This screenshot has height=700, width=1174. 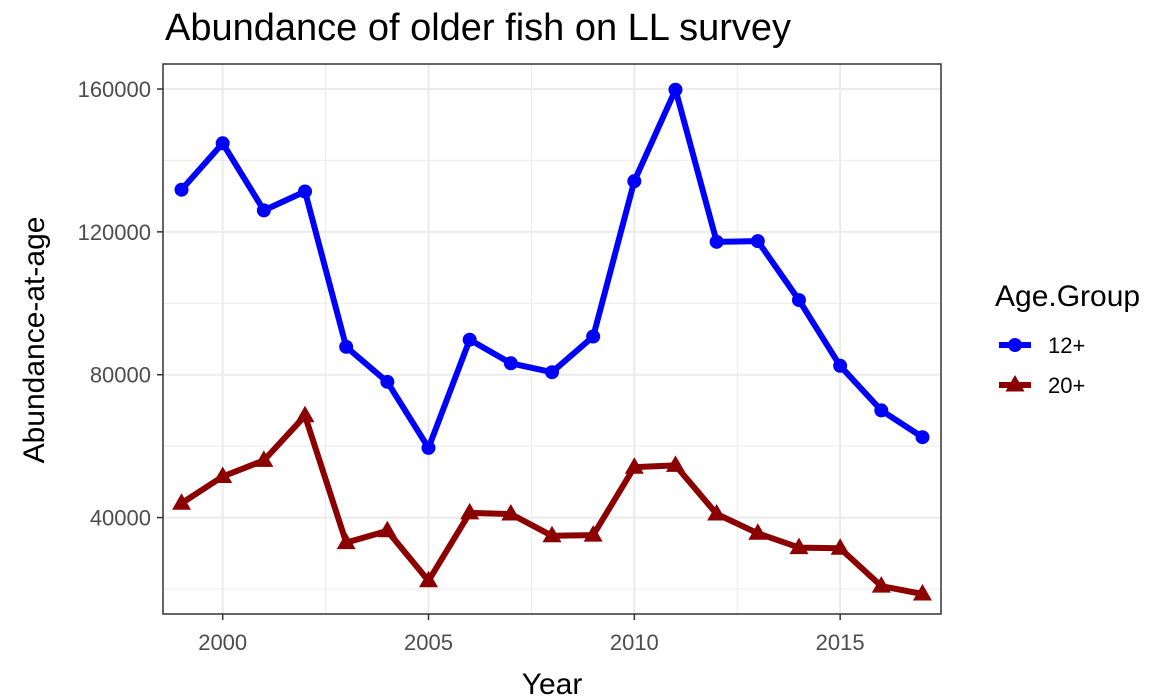 I want to click on chart-title: Abundance of older fish on LL survey, so click(x=478, y=28).